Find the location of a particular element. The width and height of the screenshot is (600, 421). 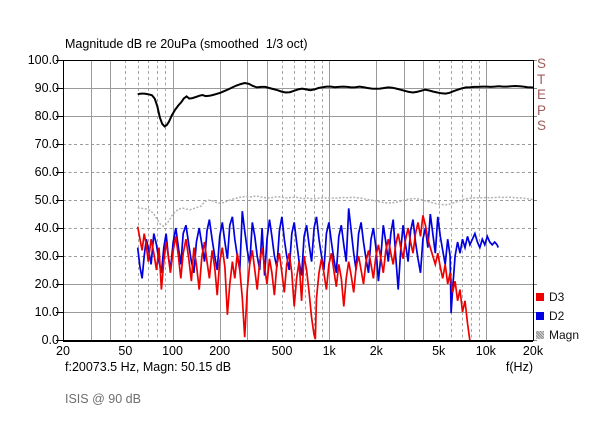

legend-item-label: D2 is located at coordinates (557, 315).